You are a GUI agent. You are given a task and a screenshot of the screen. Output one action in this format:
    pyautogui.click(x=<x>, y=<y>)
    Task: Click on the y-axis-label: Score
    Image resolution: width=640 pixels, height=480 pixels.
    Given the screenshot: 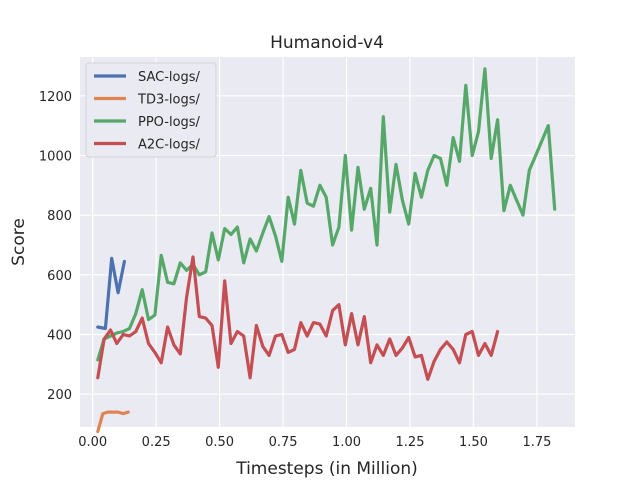 What is the action you would take?
    pyautogui.click(x=19, y=242)
    